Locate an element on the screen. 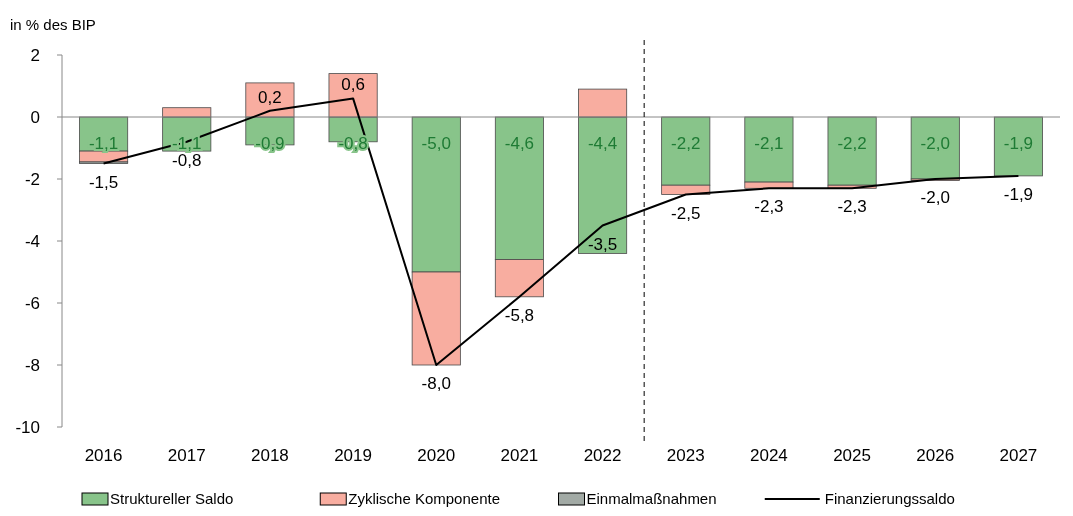  legend-label: Zyklische Komponente is located at coordinates (424, 498).